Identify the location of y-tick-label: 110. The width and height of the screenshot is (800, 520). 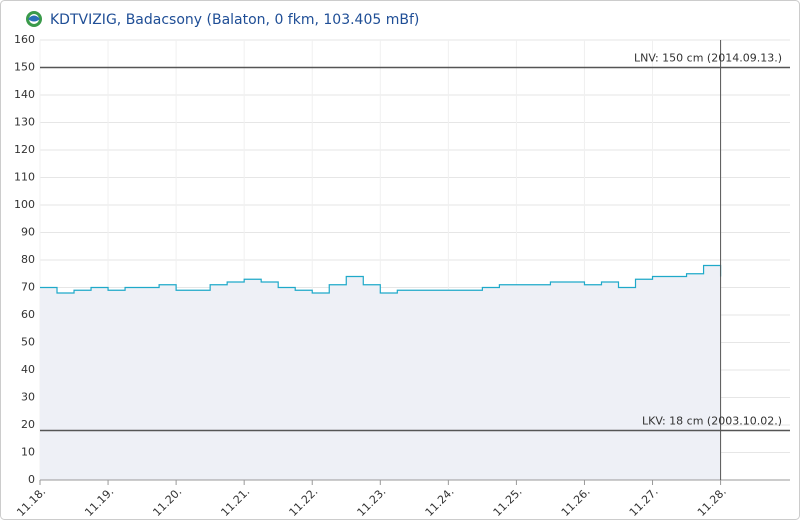
(24, 177).